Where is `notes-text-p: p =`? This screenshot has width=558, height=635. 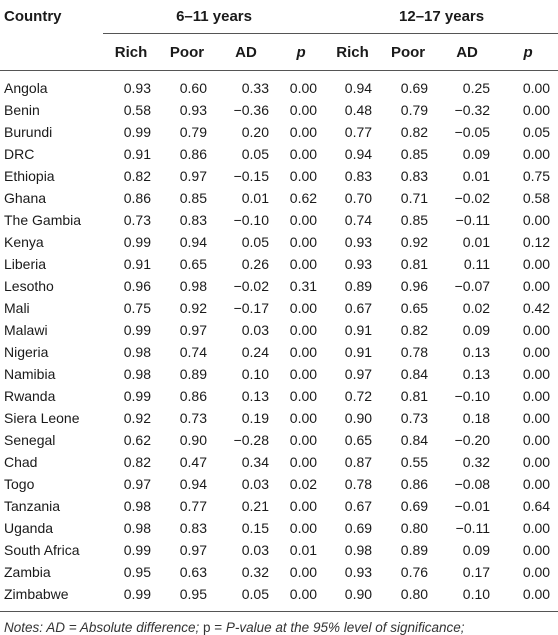
notes-text-p: p = is located at coordinates (214, 627).